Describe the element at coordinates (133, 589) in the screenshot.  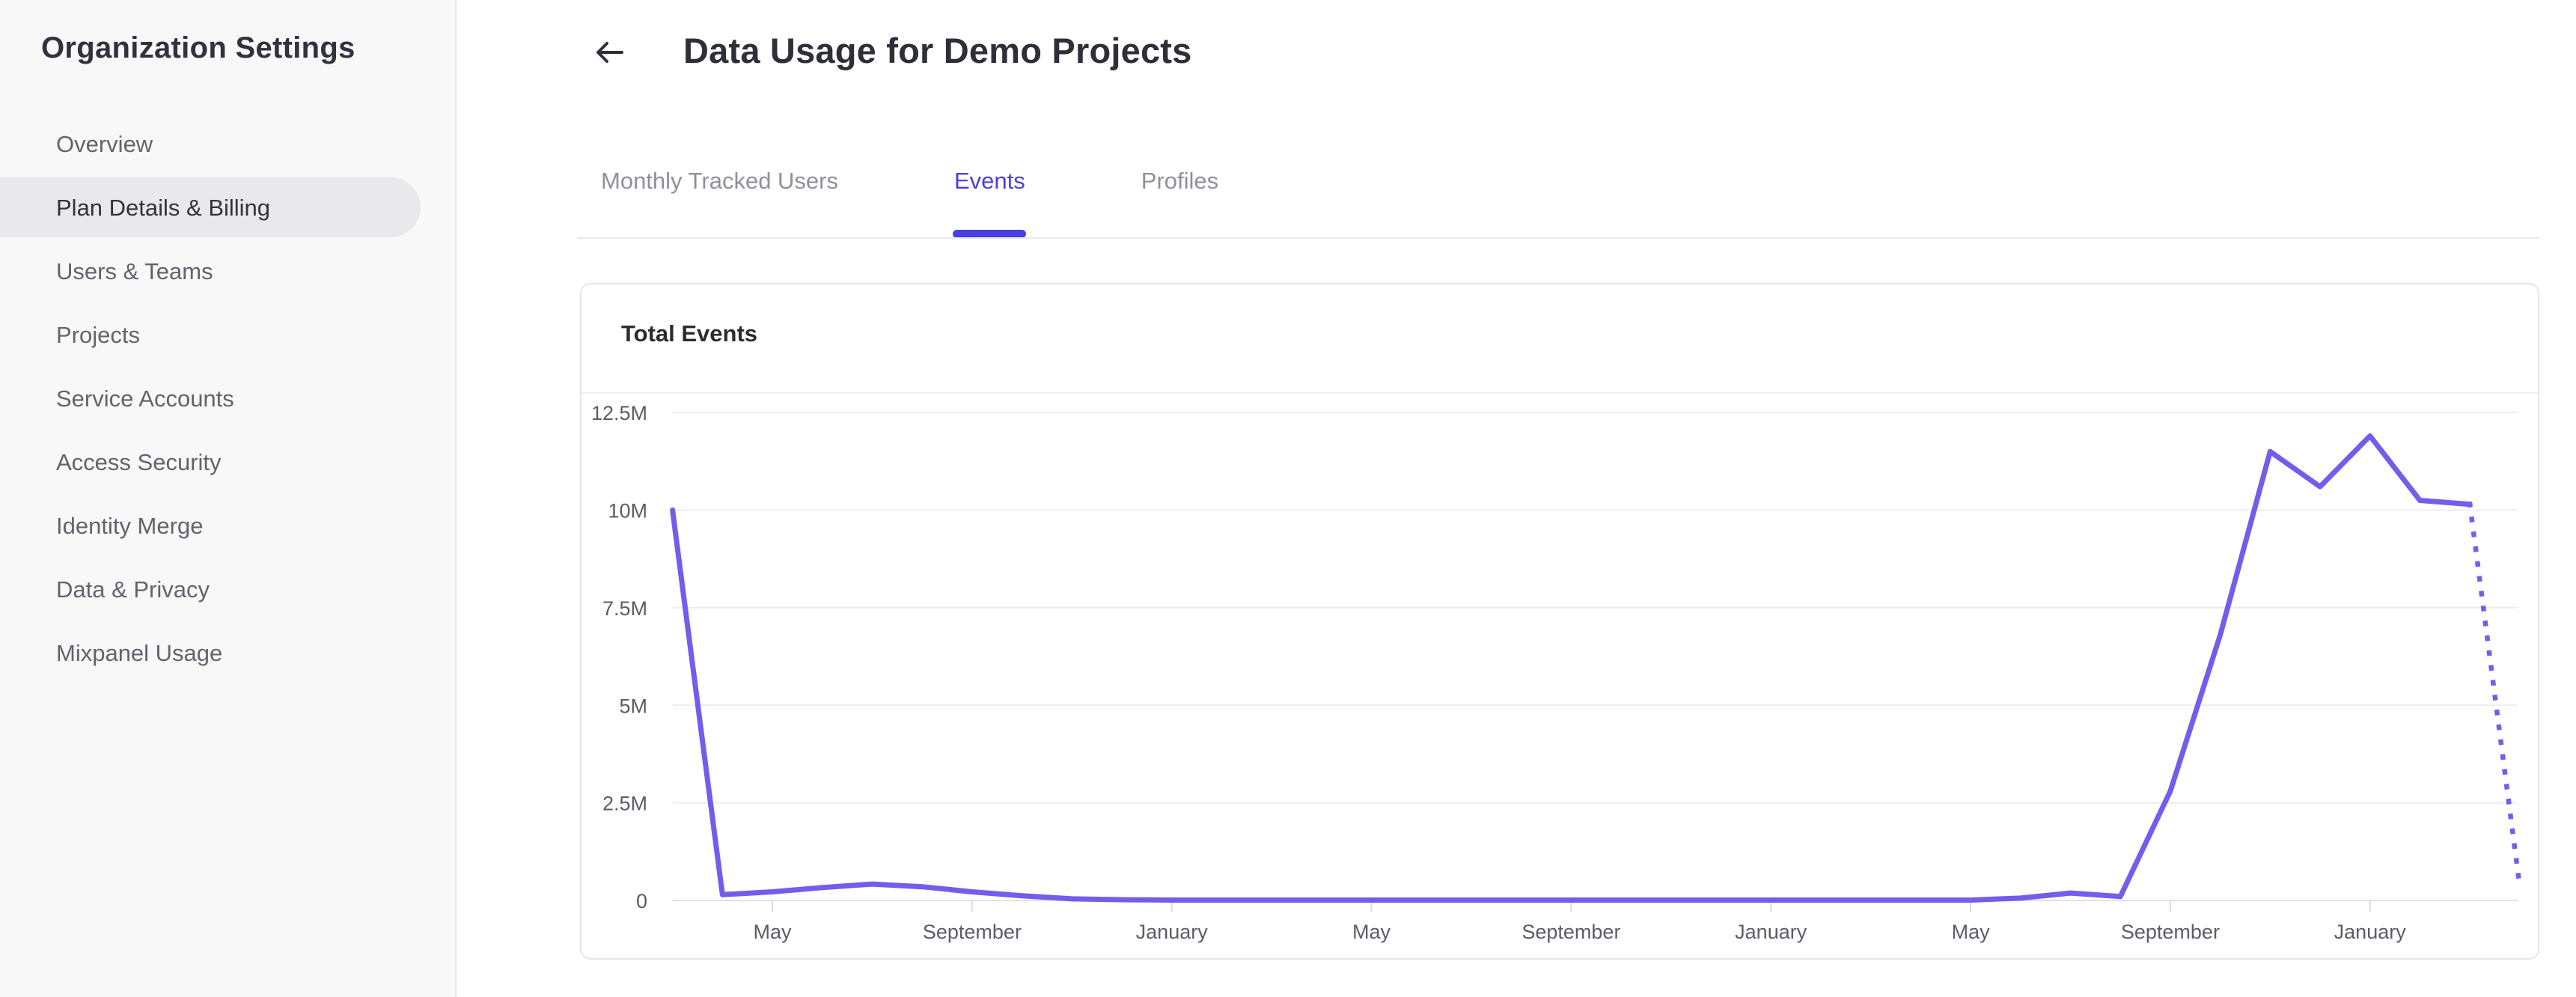
I see `sidebar-item-label: Data & Privacy` at that location.